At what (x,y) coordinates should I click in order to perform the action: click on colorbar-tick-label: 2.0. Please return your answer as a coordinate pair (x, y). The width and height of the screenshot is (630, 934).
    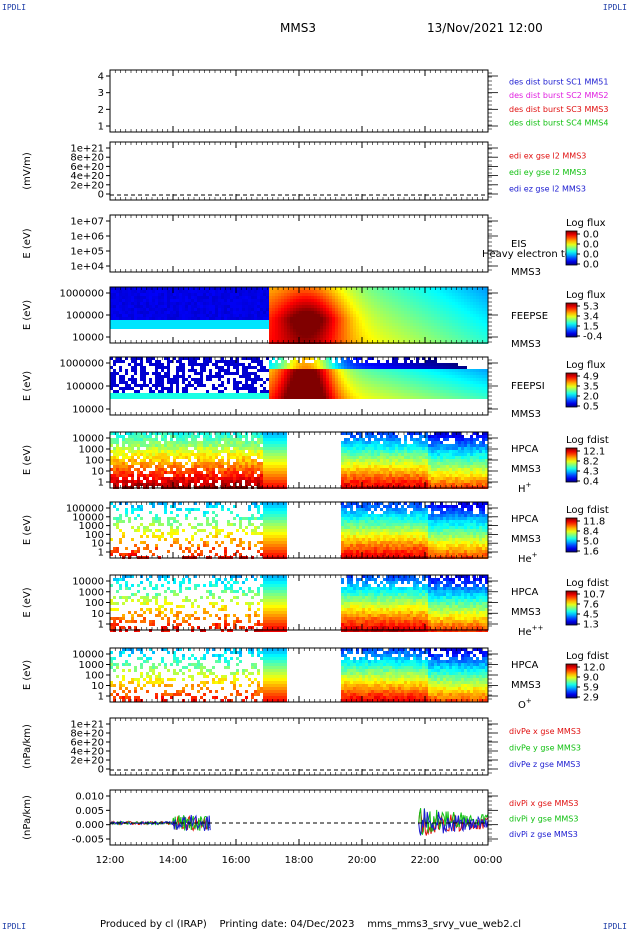
    Looking at the image, I should click on (591, 397).